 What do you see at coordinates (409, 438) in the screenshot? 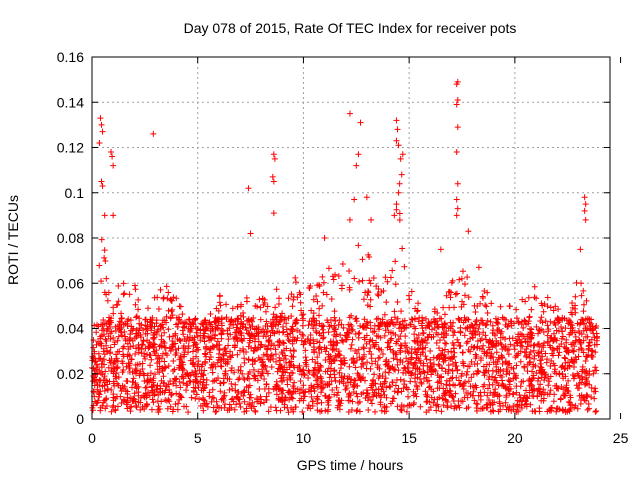
I see `x-tick-label: 15` at bounding box center [409, 438].